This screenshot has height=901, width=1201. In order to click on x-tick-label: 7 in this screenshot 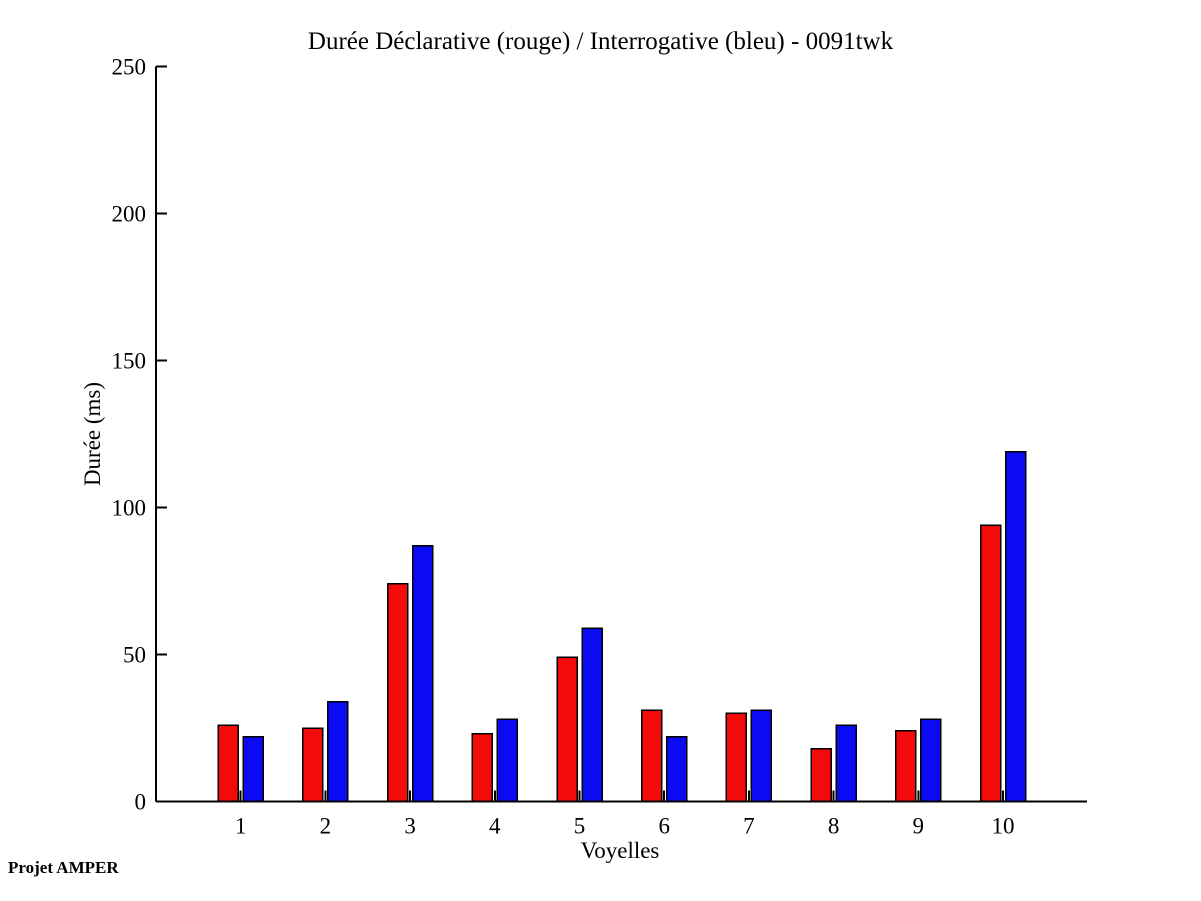, I will do `click(749, 826)`.